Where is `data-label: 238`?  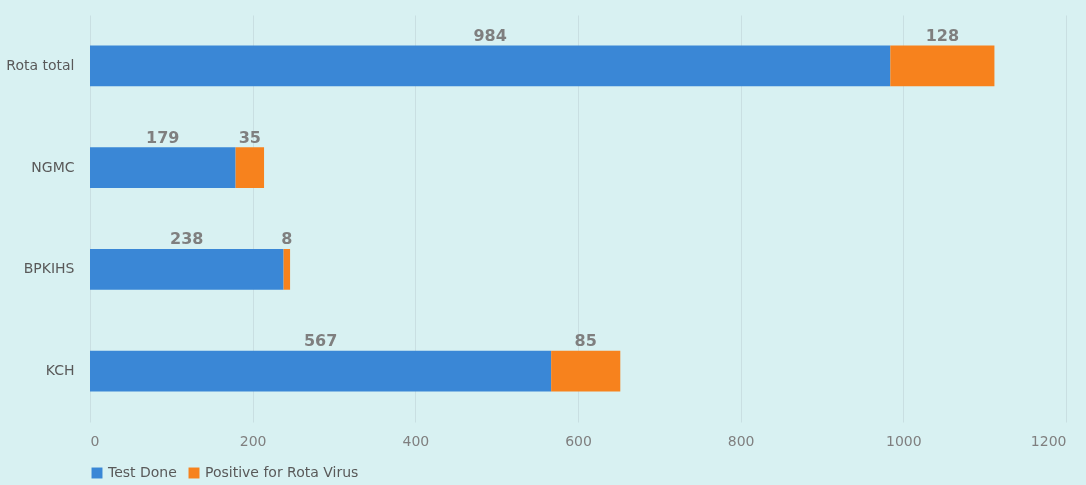 data-label: 238 is located at coordinates (187, 239).